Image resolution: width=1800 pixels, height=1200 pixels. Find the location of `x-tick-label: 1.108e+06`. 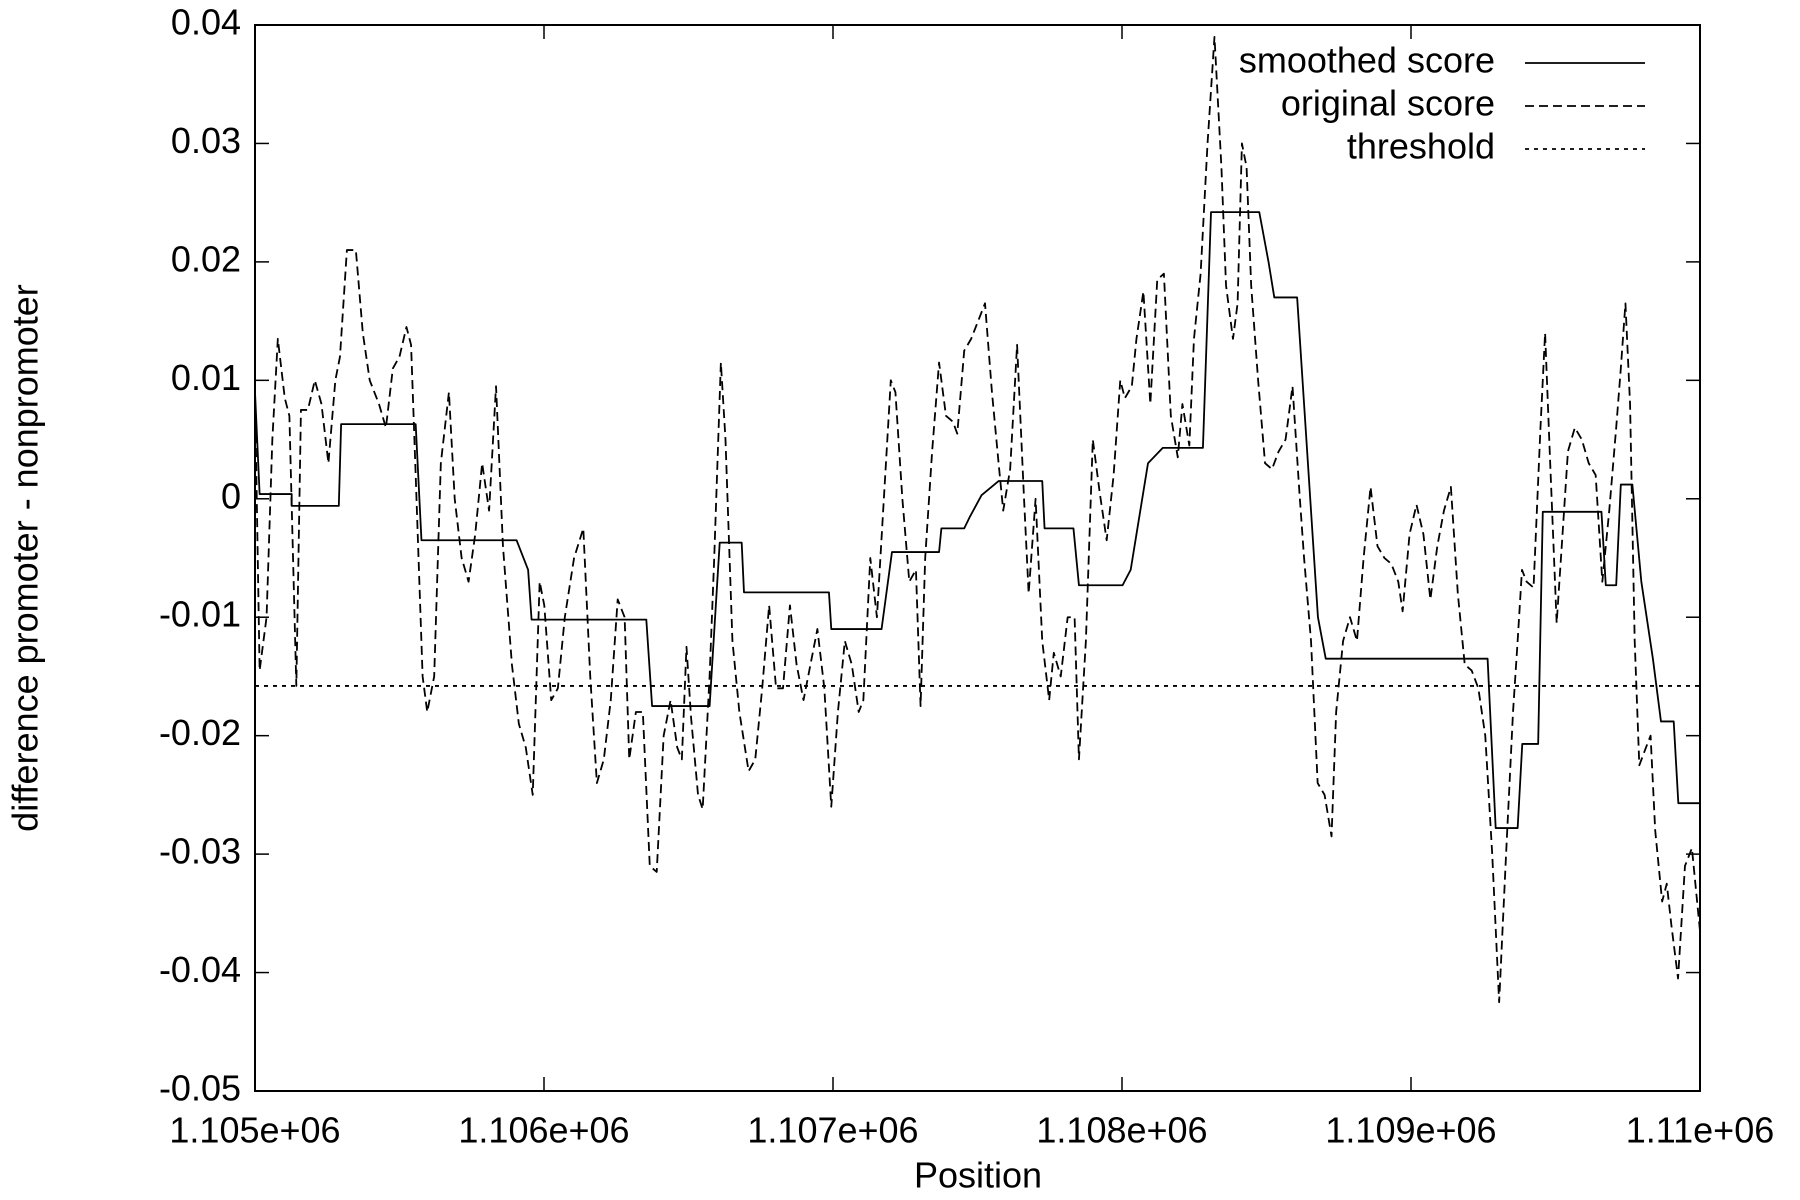

x-tick-label: 1.108e+06 is located at coordinates (1121, 1130).